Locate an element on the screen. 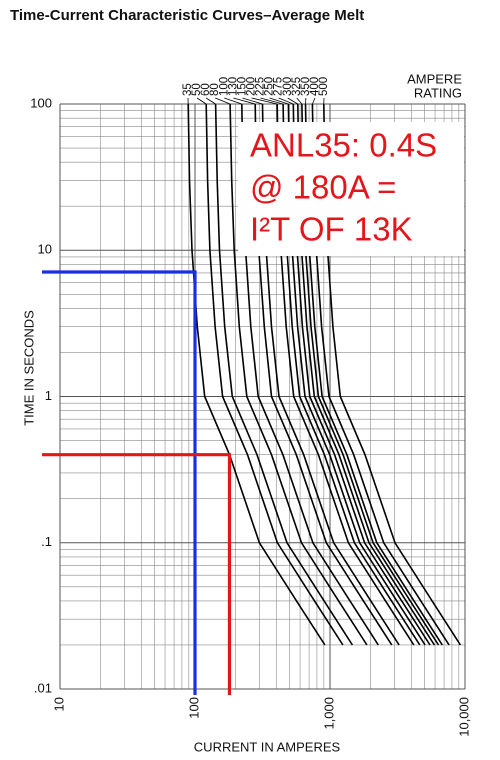 The height and width of the screenshot is (760, 500). annotation-box is located at coordinates (351, 189).